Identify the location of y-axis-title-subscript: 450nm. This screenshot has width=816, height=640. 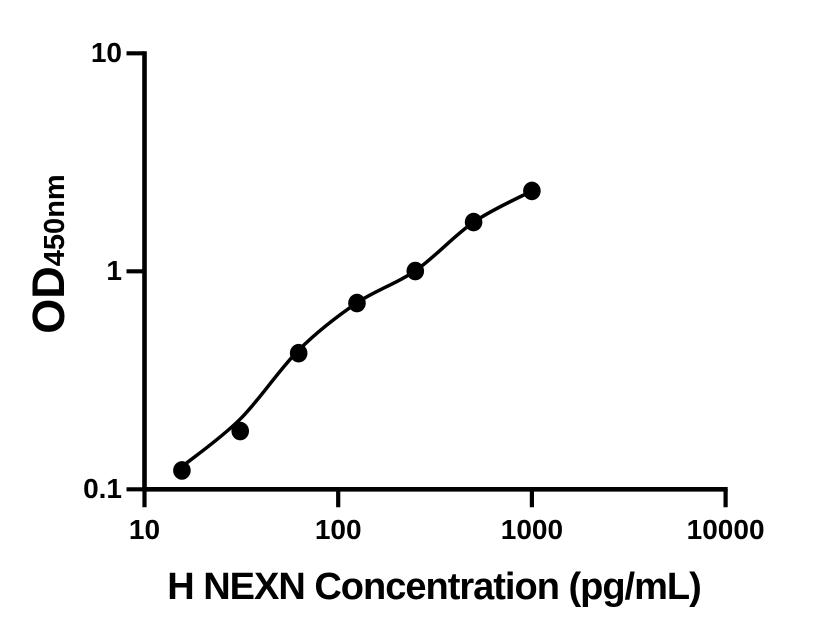
(55, 220).